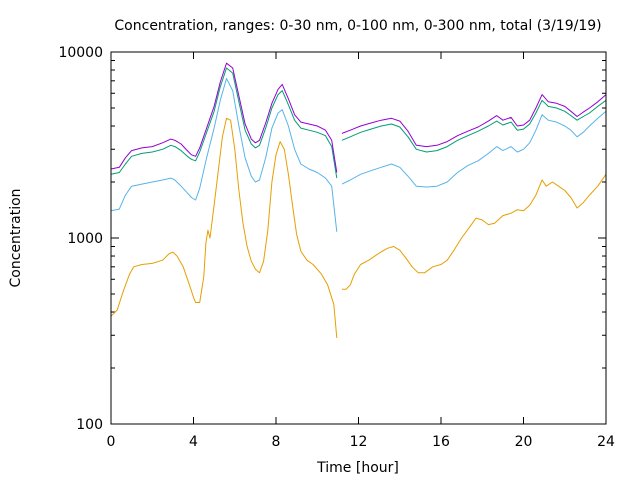  I want to click on x-axis-label: Time [hour], so click(357, 468).